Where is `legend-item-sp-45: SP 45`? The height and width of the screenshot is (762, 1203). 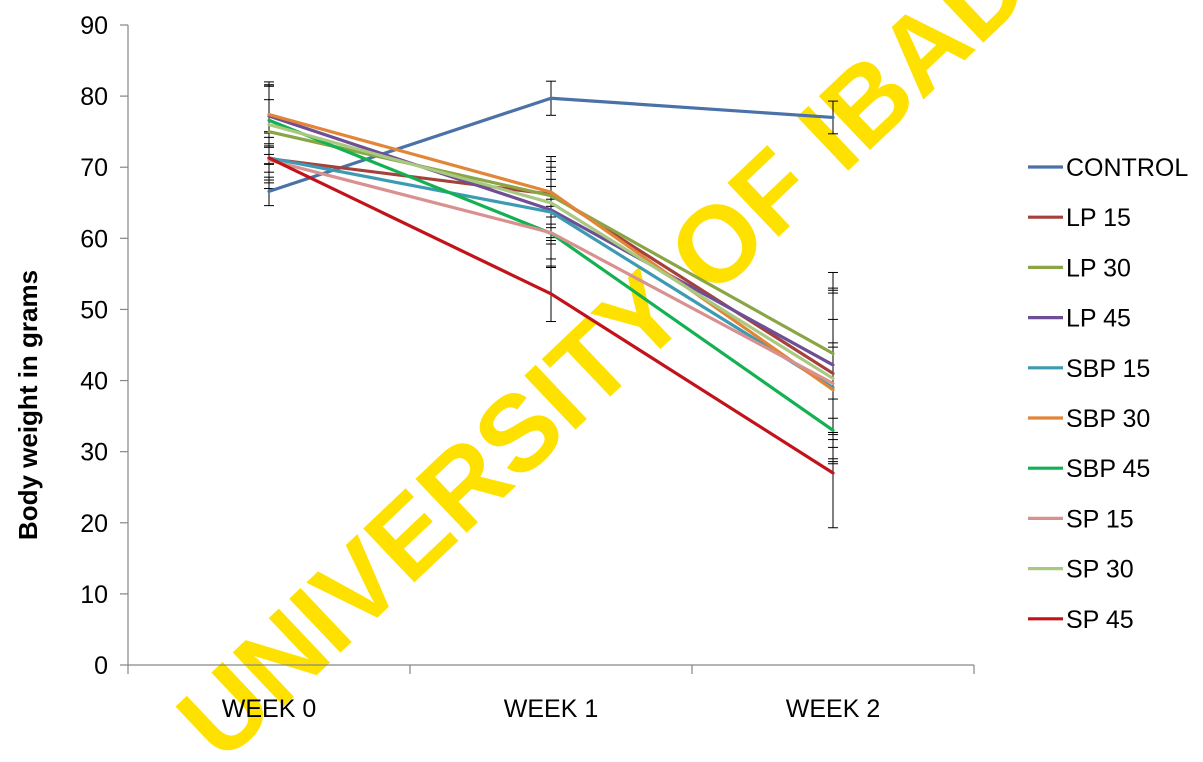
legend-item-sp-45: SP 45 is located at coordinates (1081, 620).